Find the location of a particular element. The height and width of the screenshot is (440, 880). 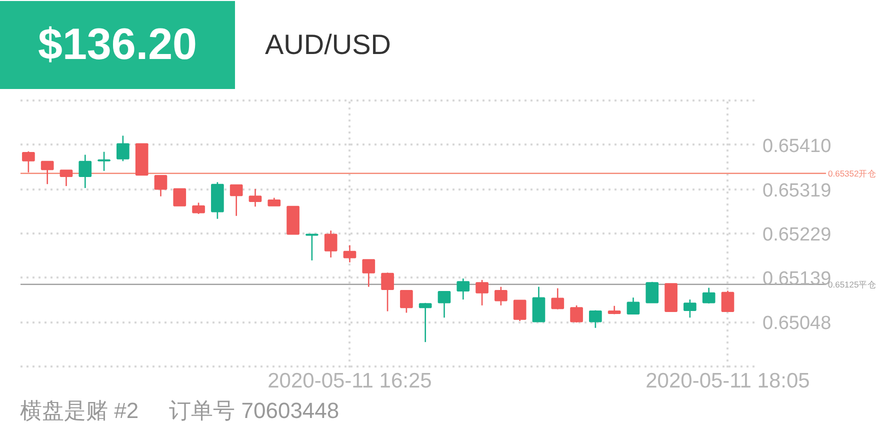

ref-line-label: 0.65352开仓 is located at coordinates (852, 173).